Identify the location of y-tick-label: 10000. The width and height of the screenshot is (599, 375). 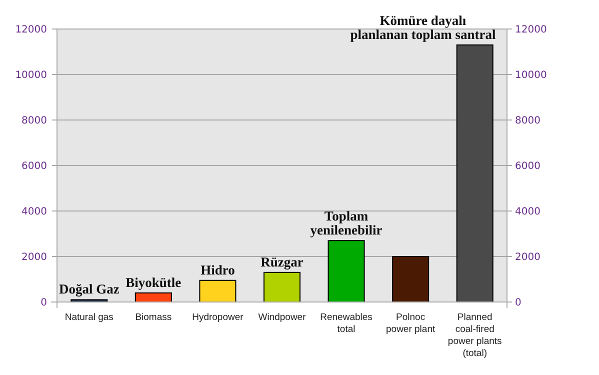
(31, 75).